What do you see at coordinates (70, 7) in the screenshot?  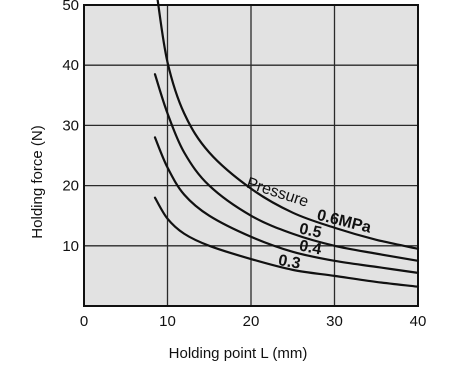 I see `y-tick-label: 50` at bounding box center [70, 7].